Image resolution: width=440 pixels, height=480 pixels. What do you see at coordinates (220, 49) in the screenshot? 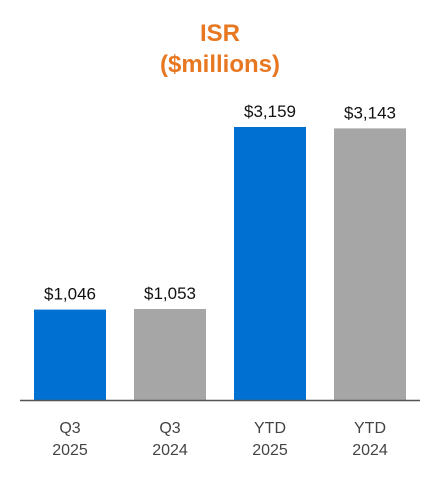
I see `chart-title: ISR ($millions)` at bounding box center [220, 49].